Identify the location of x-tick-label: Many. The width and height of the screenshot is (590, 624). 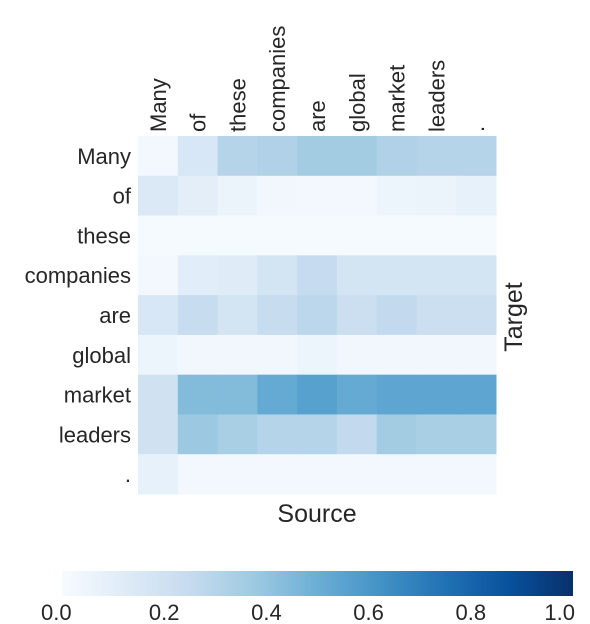
(158, 105).